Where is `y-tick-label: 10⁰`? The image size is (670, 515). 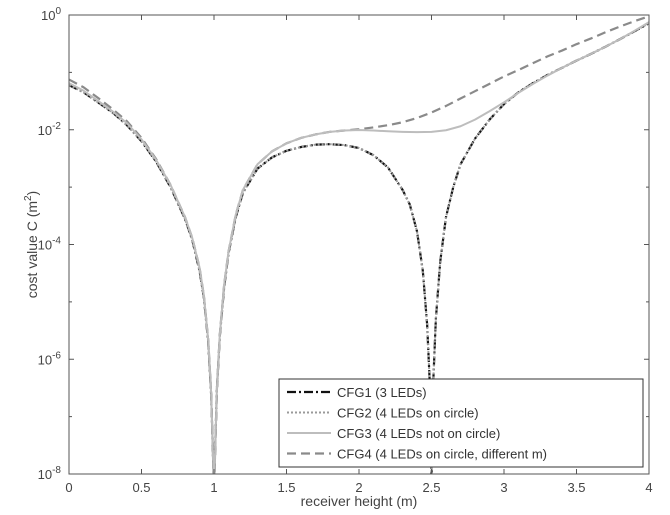 y-tick-label: 10⁰ is located at coordinates (51, 14).